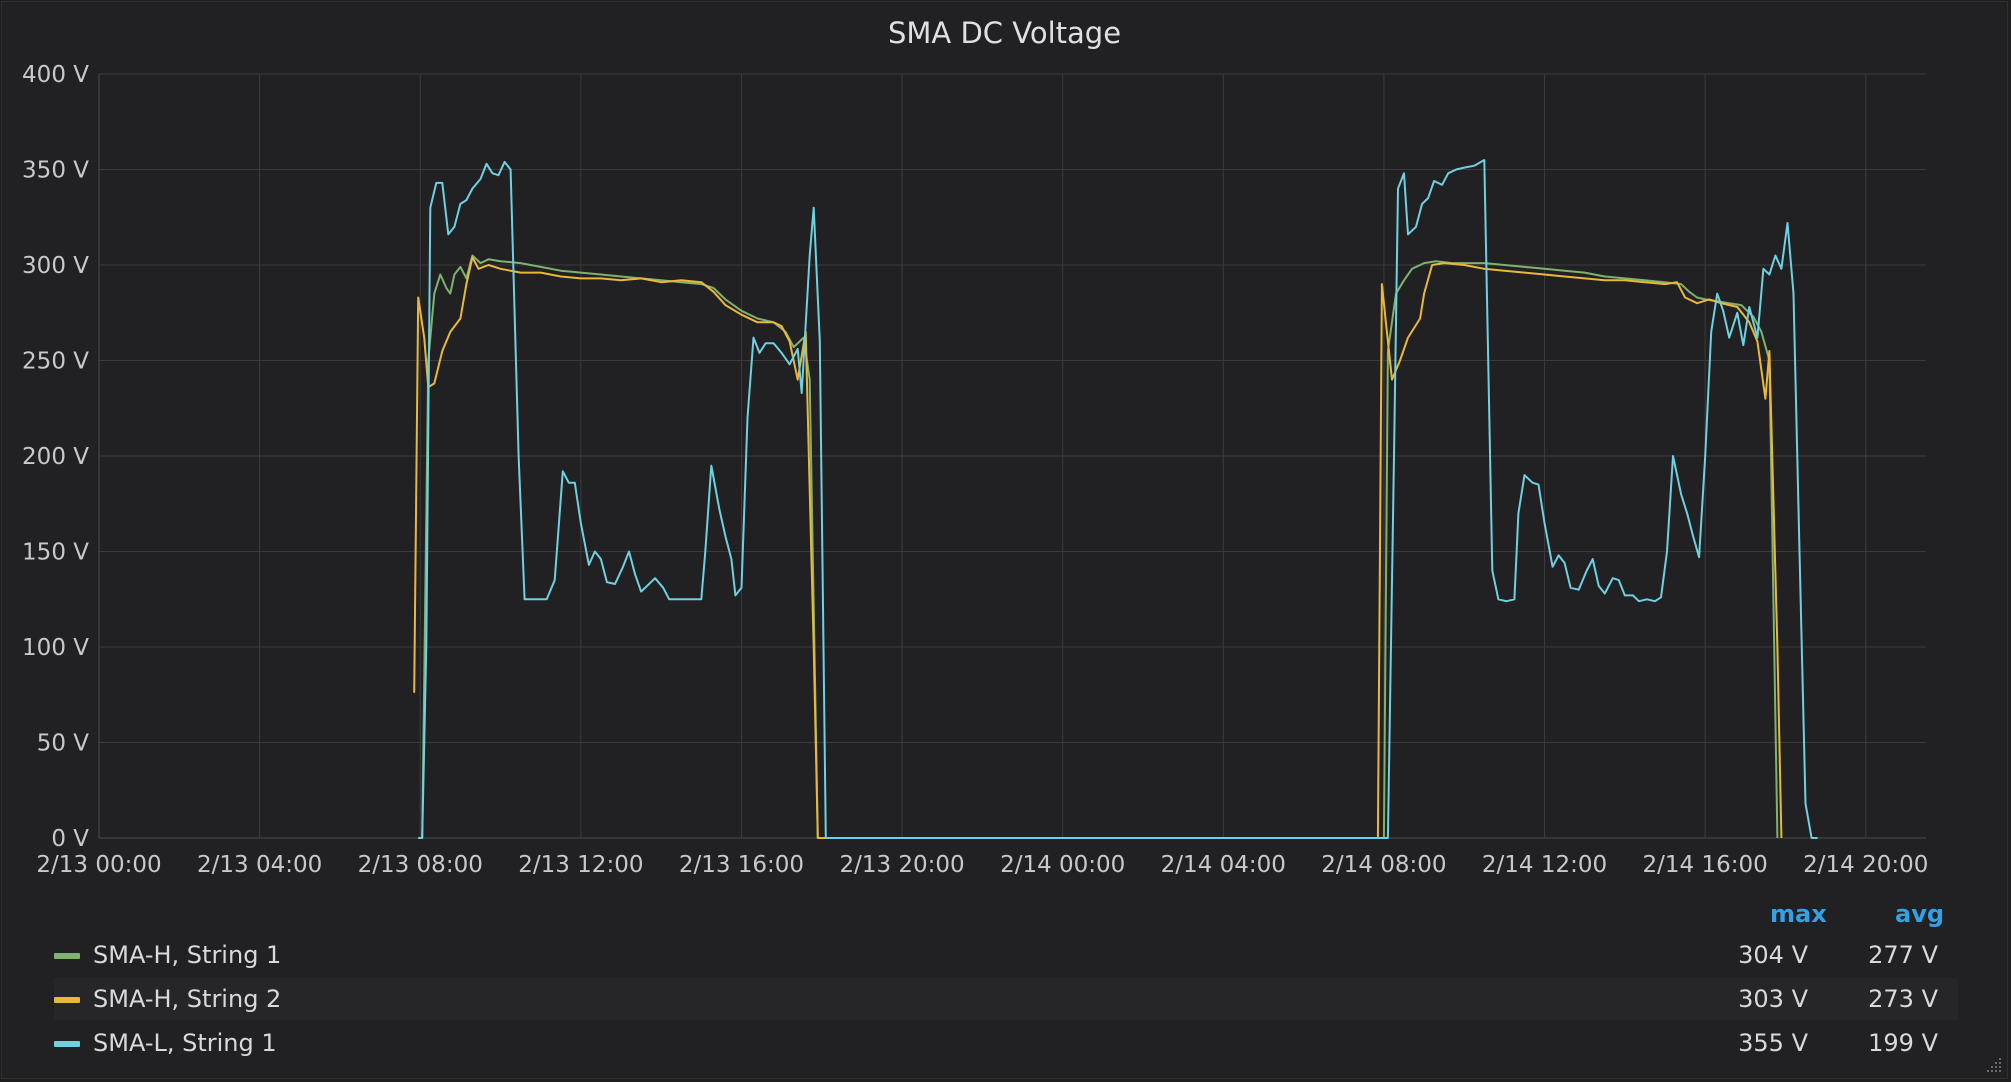 The width and height of the screenshot is (2011, 1082). What do you see at coordinates (1544, 865) in the screenshot?
I see `x-tick-label: 2/14 12:00` at bounding box center [1544, 865].